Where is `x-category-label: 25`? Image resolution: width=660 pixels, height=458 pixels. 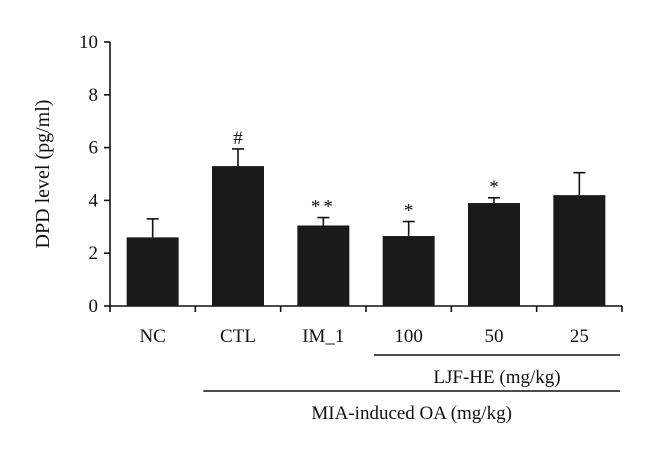 x-category-label: 25 is located at coordinates (579, 336).